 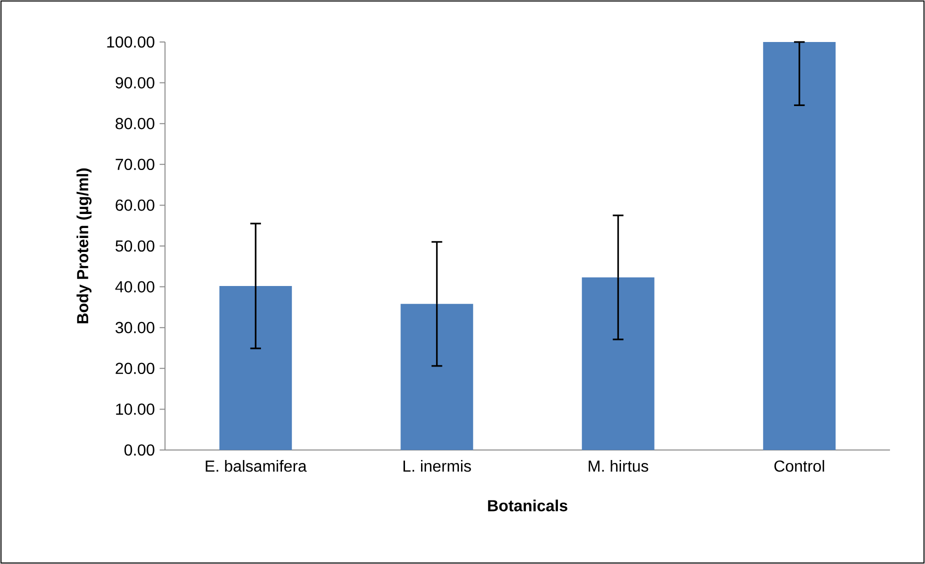 I want to click on y-axis-title: Body Protein (µg/ml), so click(x=84, y=246).